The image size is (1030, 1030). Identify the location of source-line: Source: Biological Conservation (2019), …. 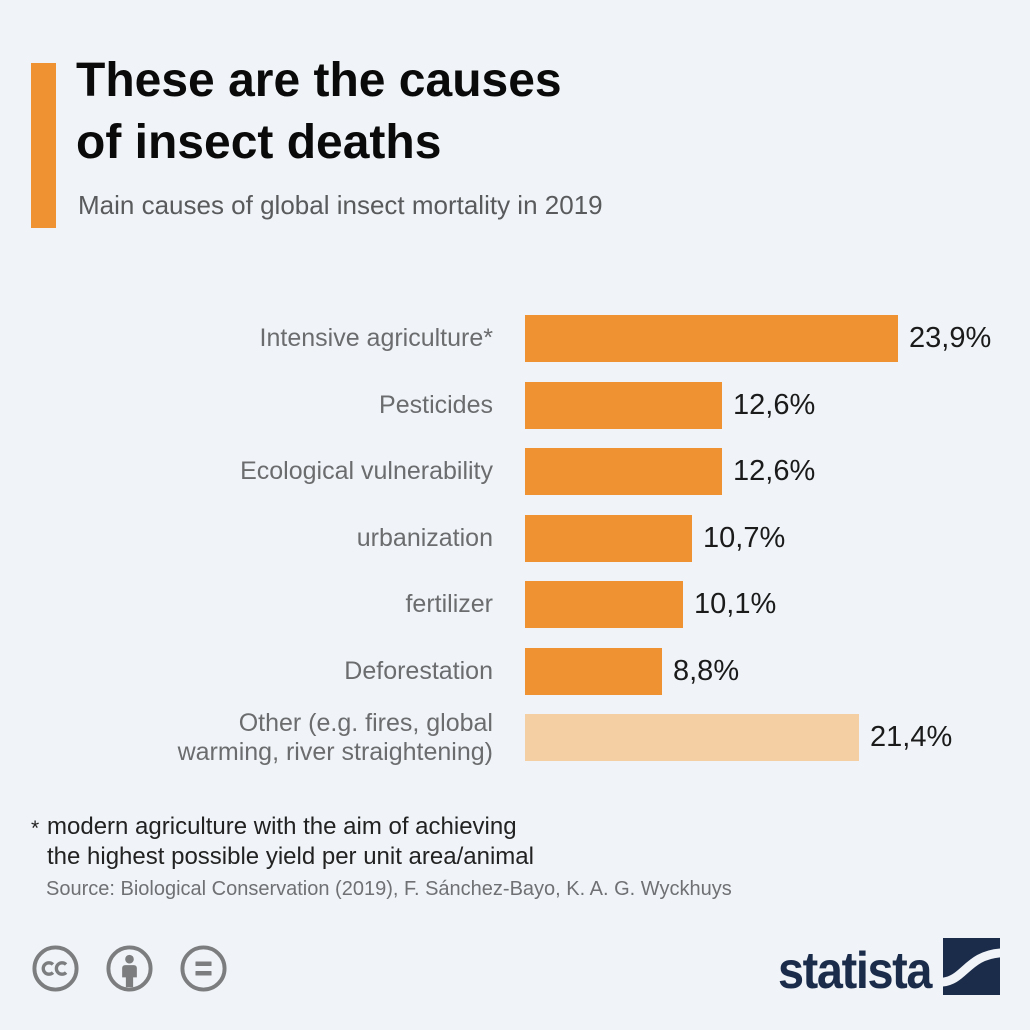
(389, 889).